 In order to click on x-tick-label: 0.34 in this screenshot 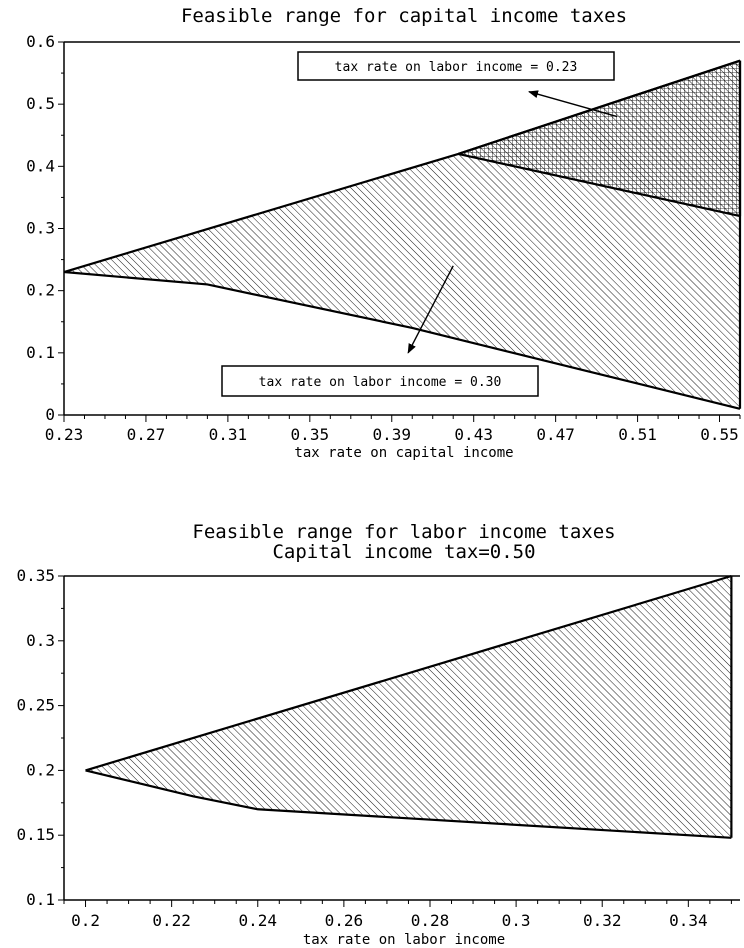, I will do `click(688, 920)`.